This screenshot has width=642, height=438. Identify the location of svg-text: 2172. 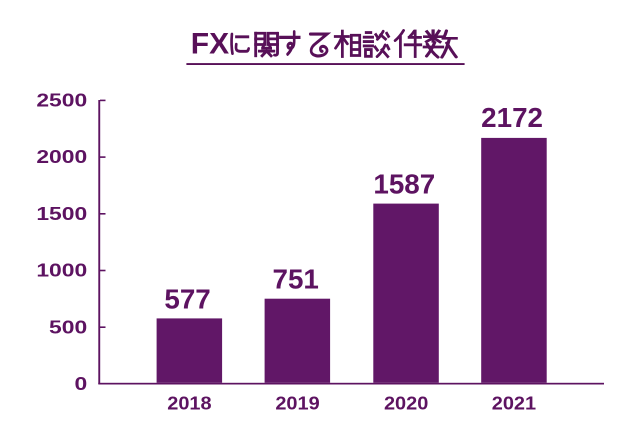
(512, 117).